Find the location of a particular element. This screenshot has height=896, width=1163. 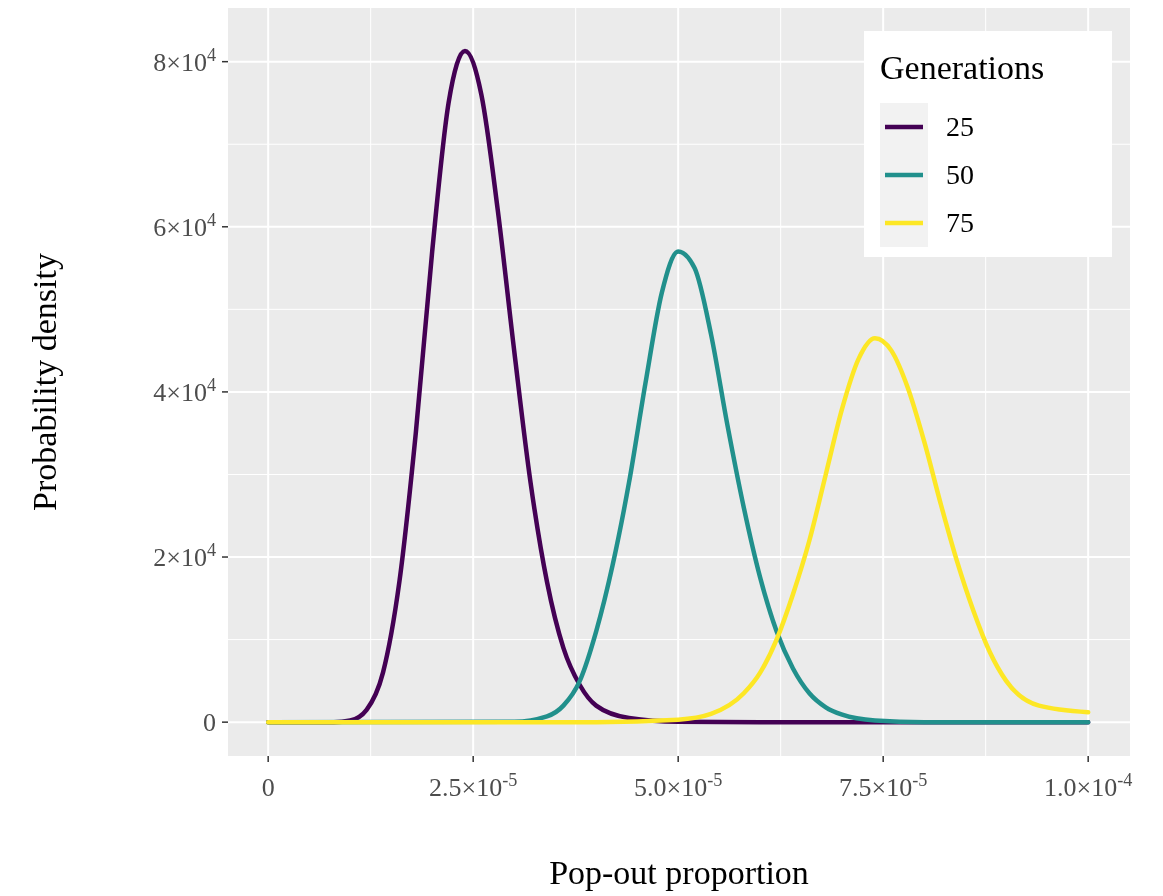

x-tick-label: 7.5×10$^{-5}$ is located at coordinates (883, 786).